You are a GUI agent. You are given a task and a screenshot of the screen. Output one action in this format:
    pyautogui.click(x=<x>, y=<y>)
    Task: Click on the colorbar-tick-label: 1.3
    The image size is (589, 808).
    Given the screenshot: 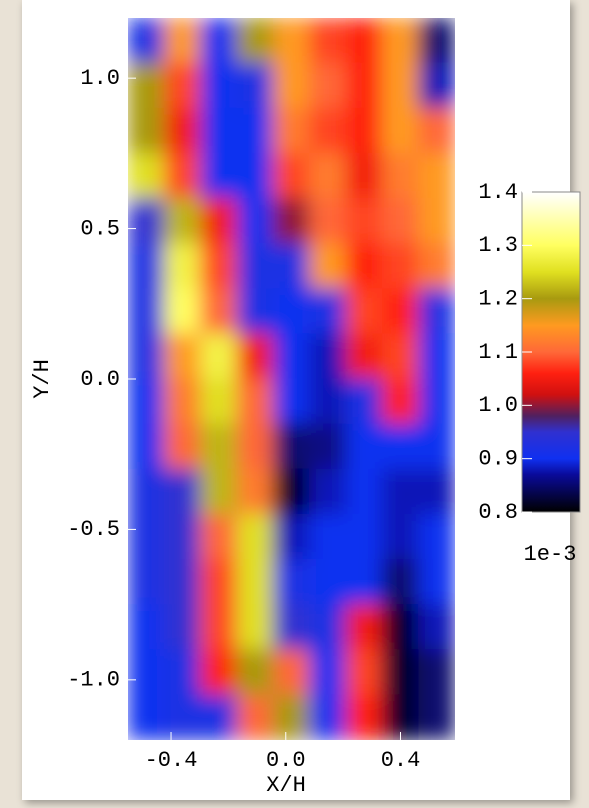 What is the action you would take?
    pyautogui.click(x=498, y=245)
    